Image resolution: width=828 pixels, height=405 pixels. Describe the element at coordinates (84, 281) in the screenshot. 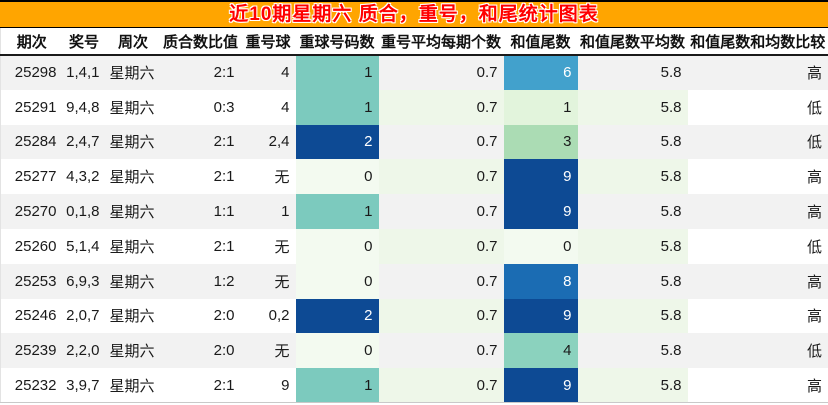

I see `cell-numbers: 6,9,3` at that location.